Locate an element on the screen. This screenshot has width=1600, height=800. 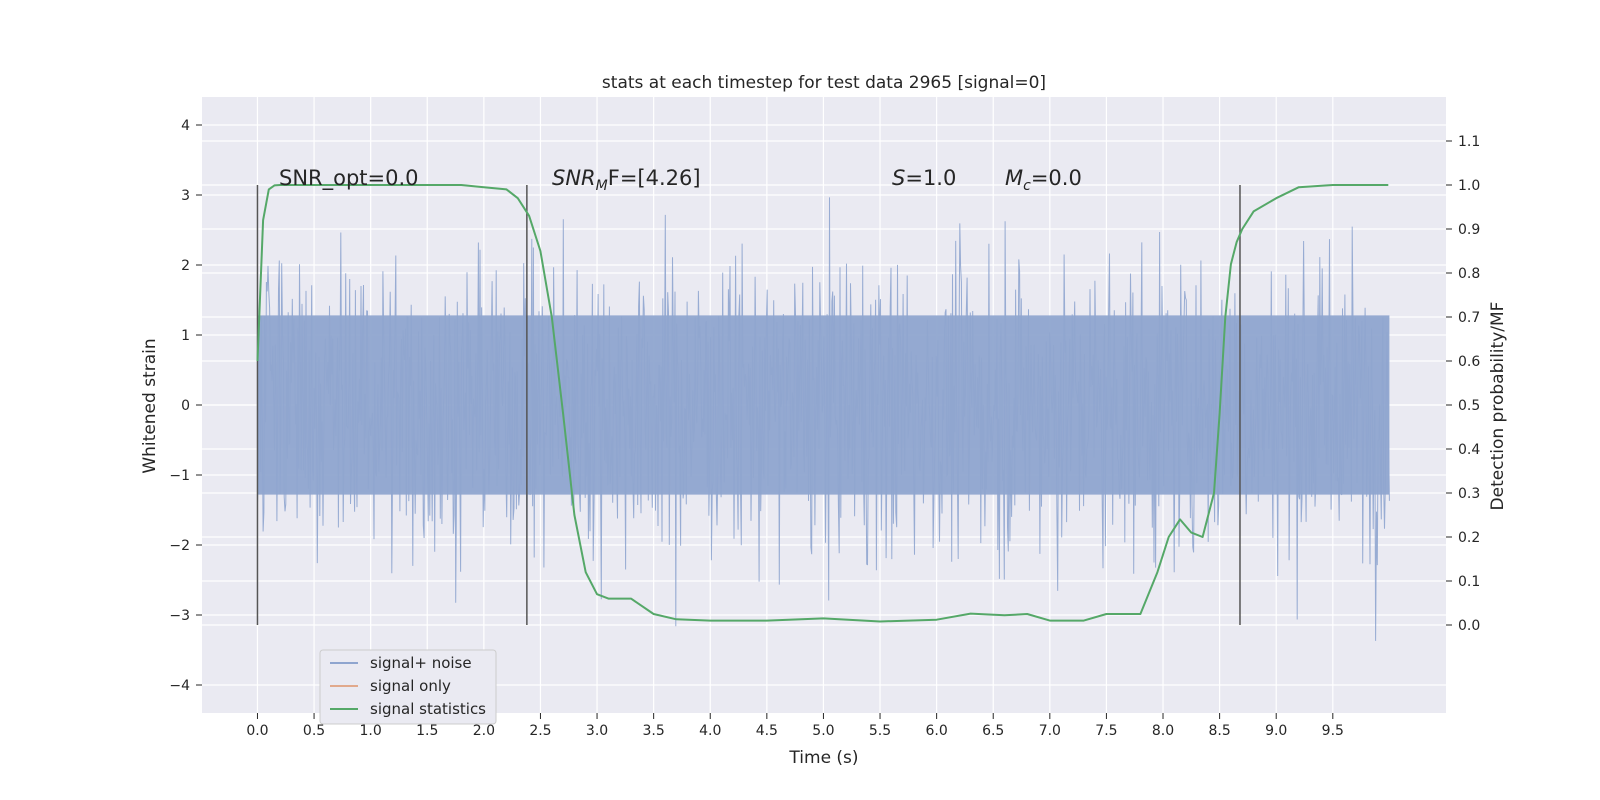
x-tick-label: 4.0 is located at coordinates (710, 731).